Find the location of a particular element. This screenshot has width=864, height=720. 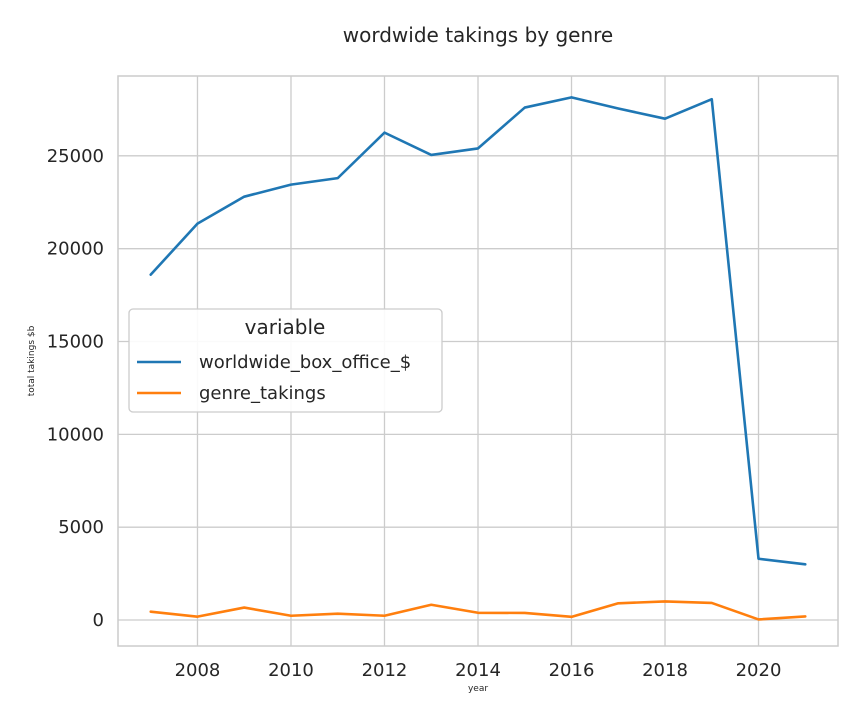

y-tick-label: 25000 is located at coordinates (75, 156).